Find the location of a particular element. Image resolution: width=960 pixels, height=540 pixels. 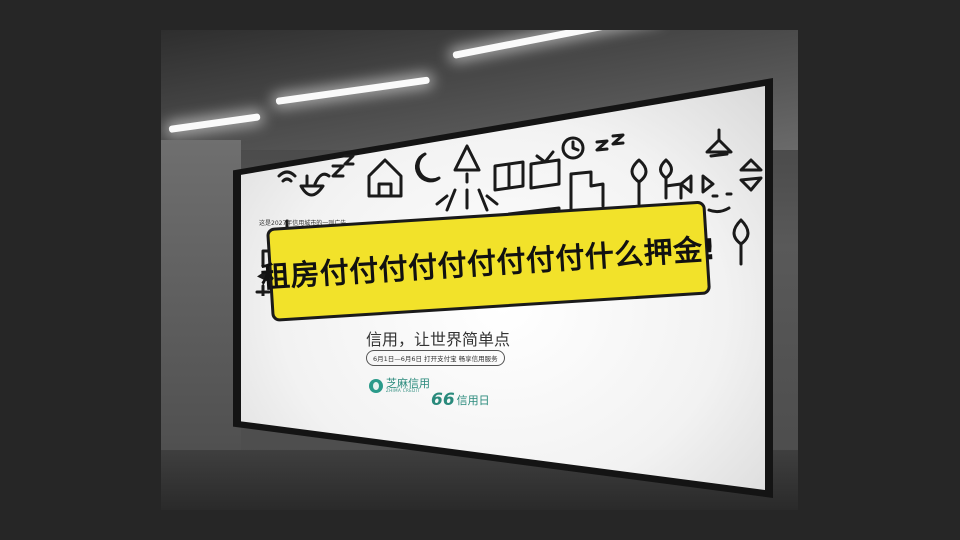

credit-day-name: 信用日 is located at coordinates (473, 400).